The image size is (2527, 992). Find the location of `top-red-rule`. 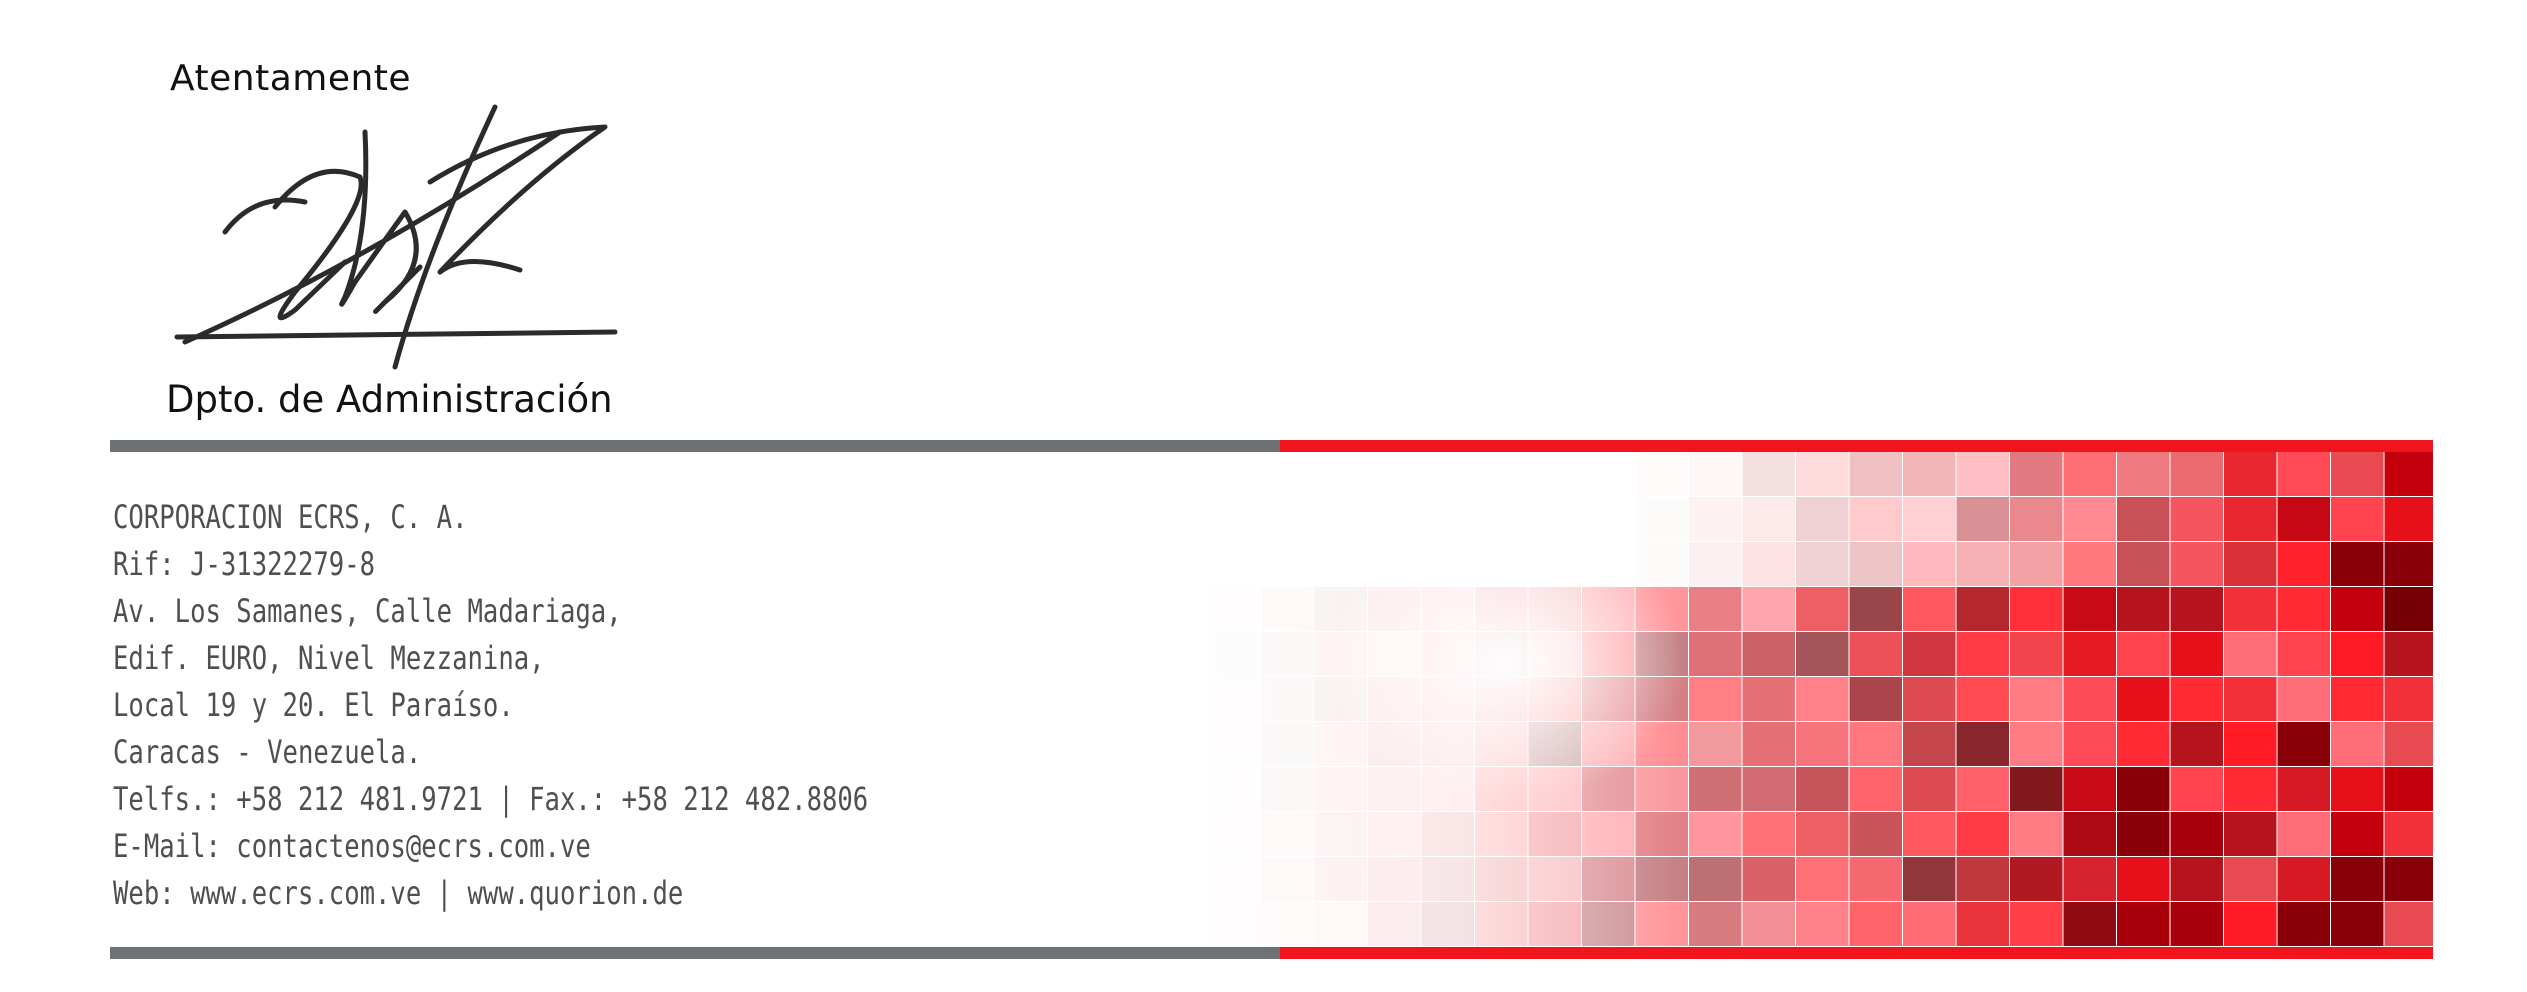

top-red-rule is located at coordinates (1856, 446).